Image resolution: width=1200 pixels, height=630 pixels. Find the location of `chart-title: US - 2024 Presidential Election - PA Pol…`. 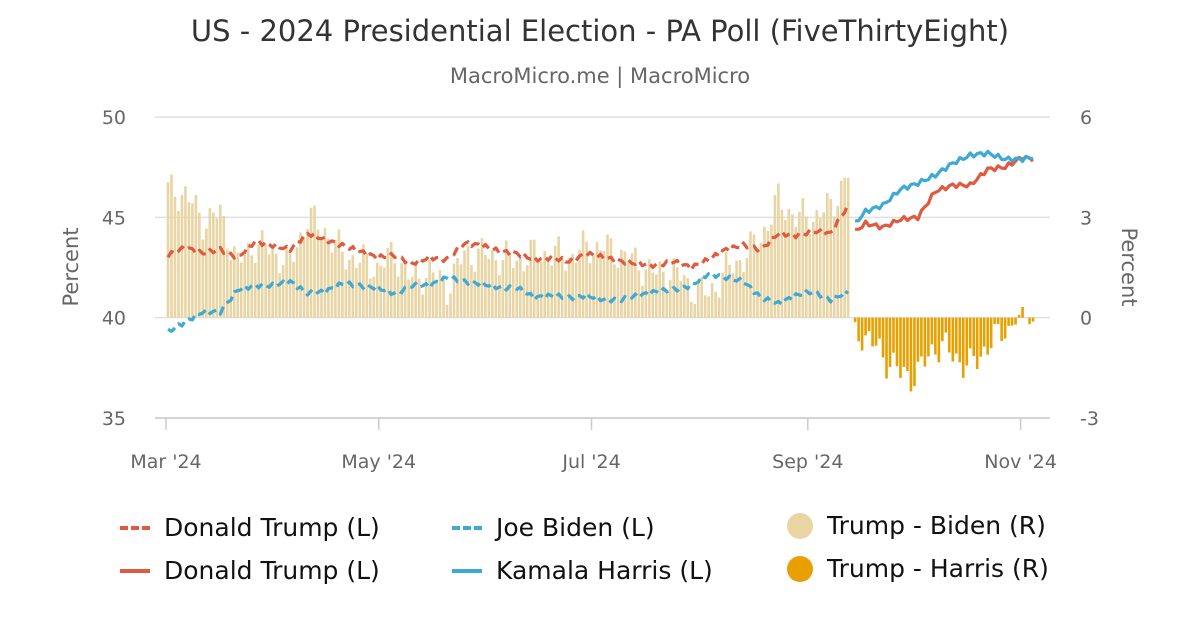

chart-title: US - 2024 Presidential Election - PA Pol… is located at coordinates (600, 31).